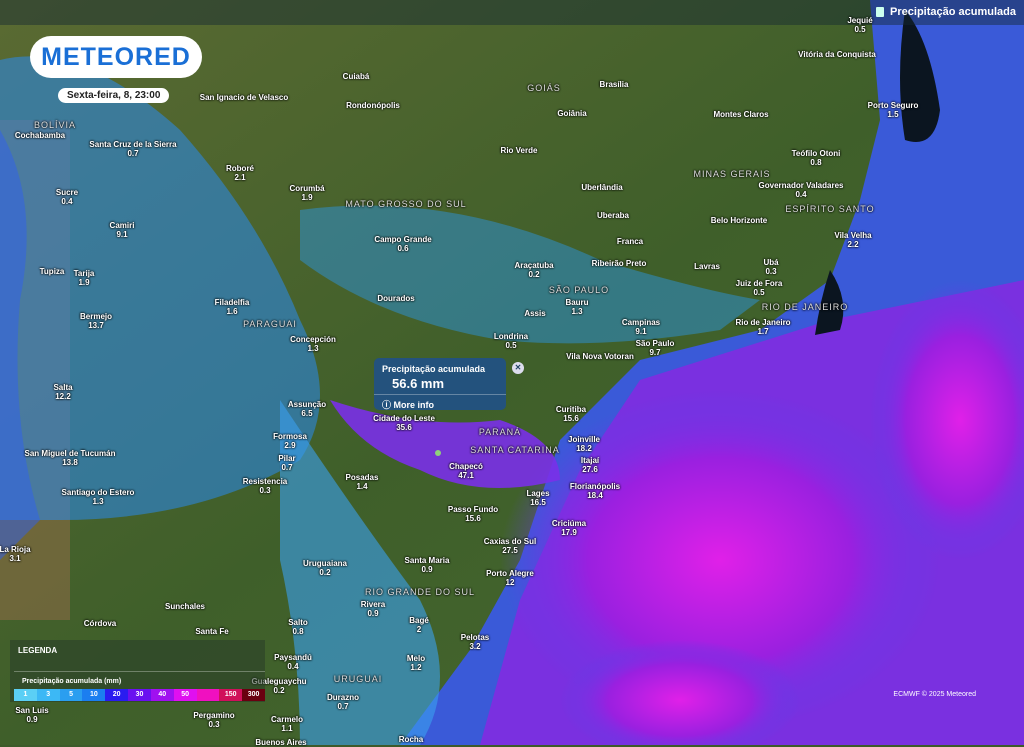 Image resolution: width=1024 pixels, height=747 pixels. What do you see at coordinates (96, 316) in the screenshot?
I see `city-name: Bermejo` at bounding box center [96, 316].